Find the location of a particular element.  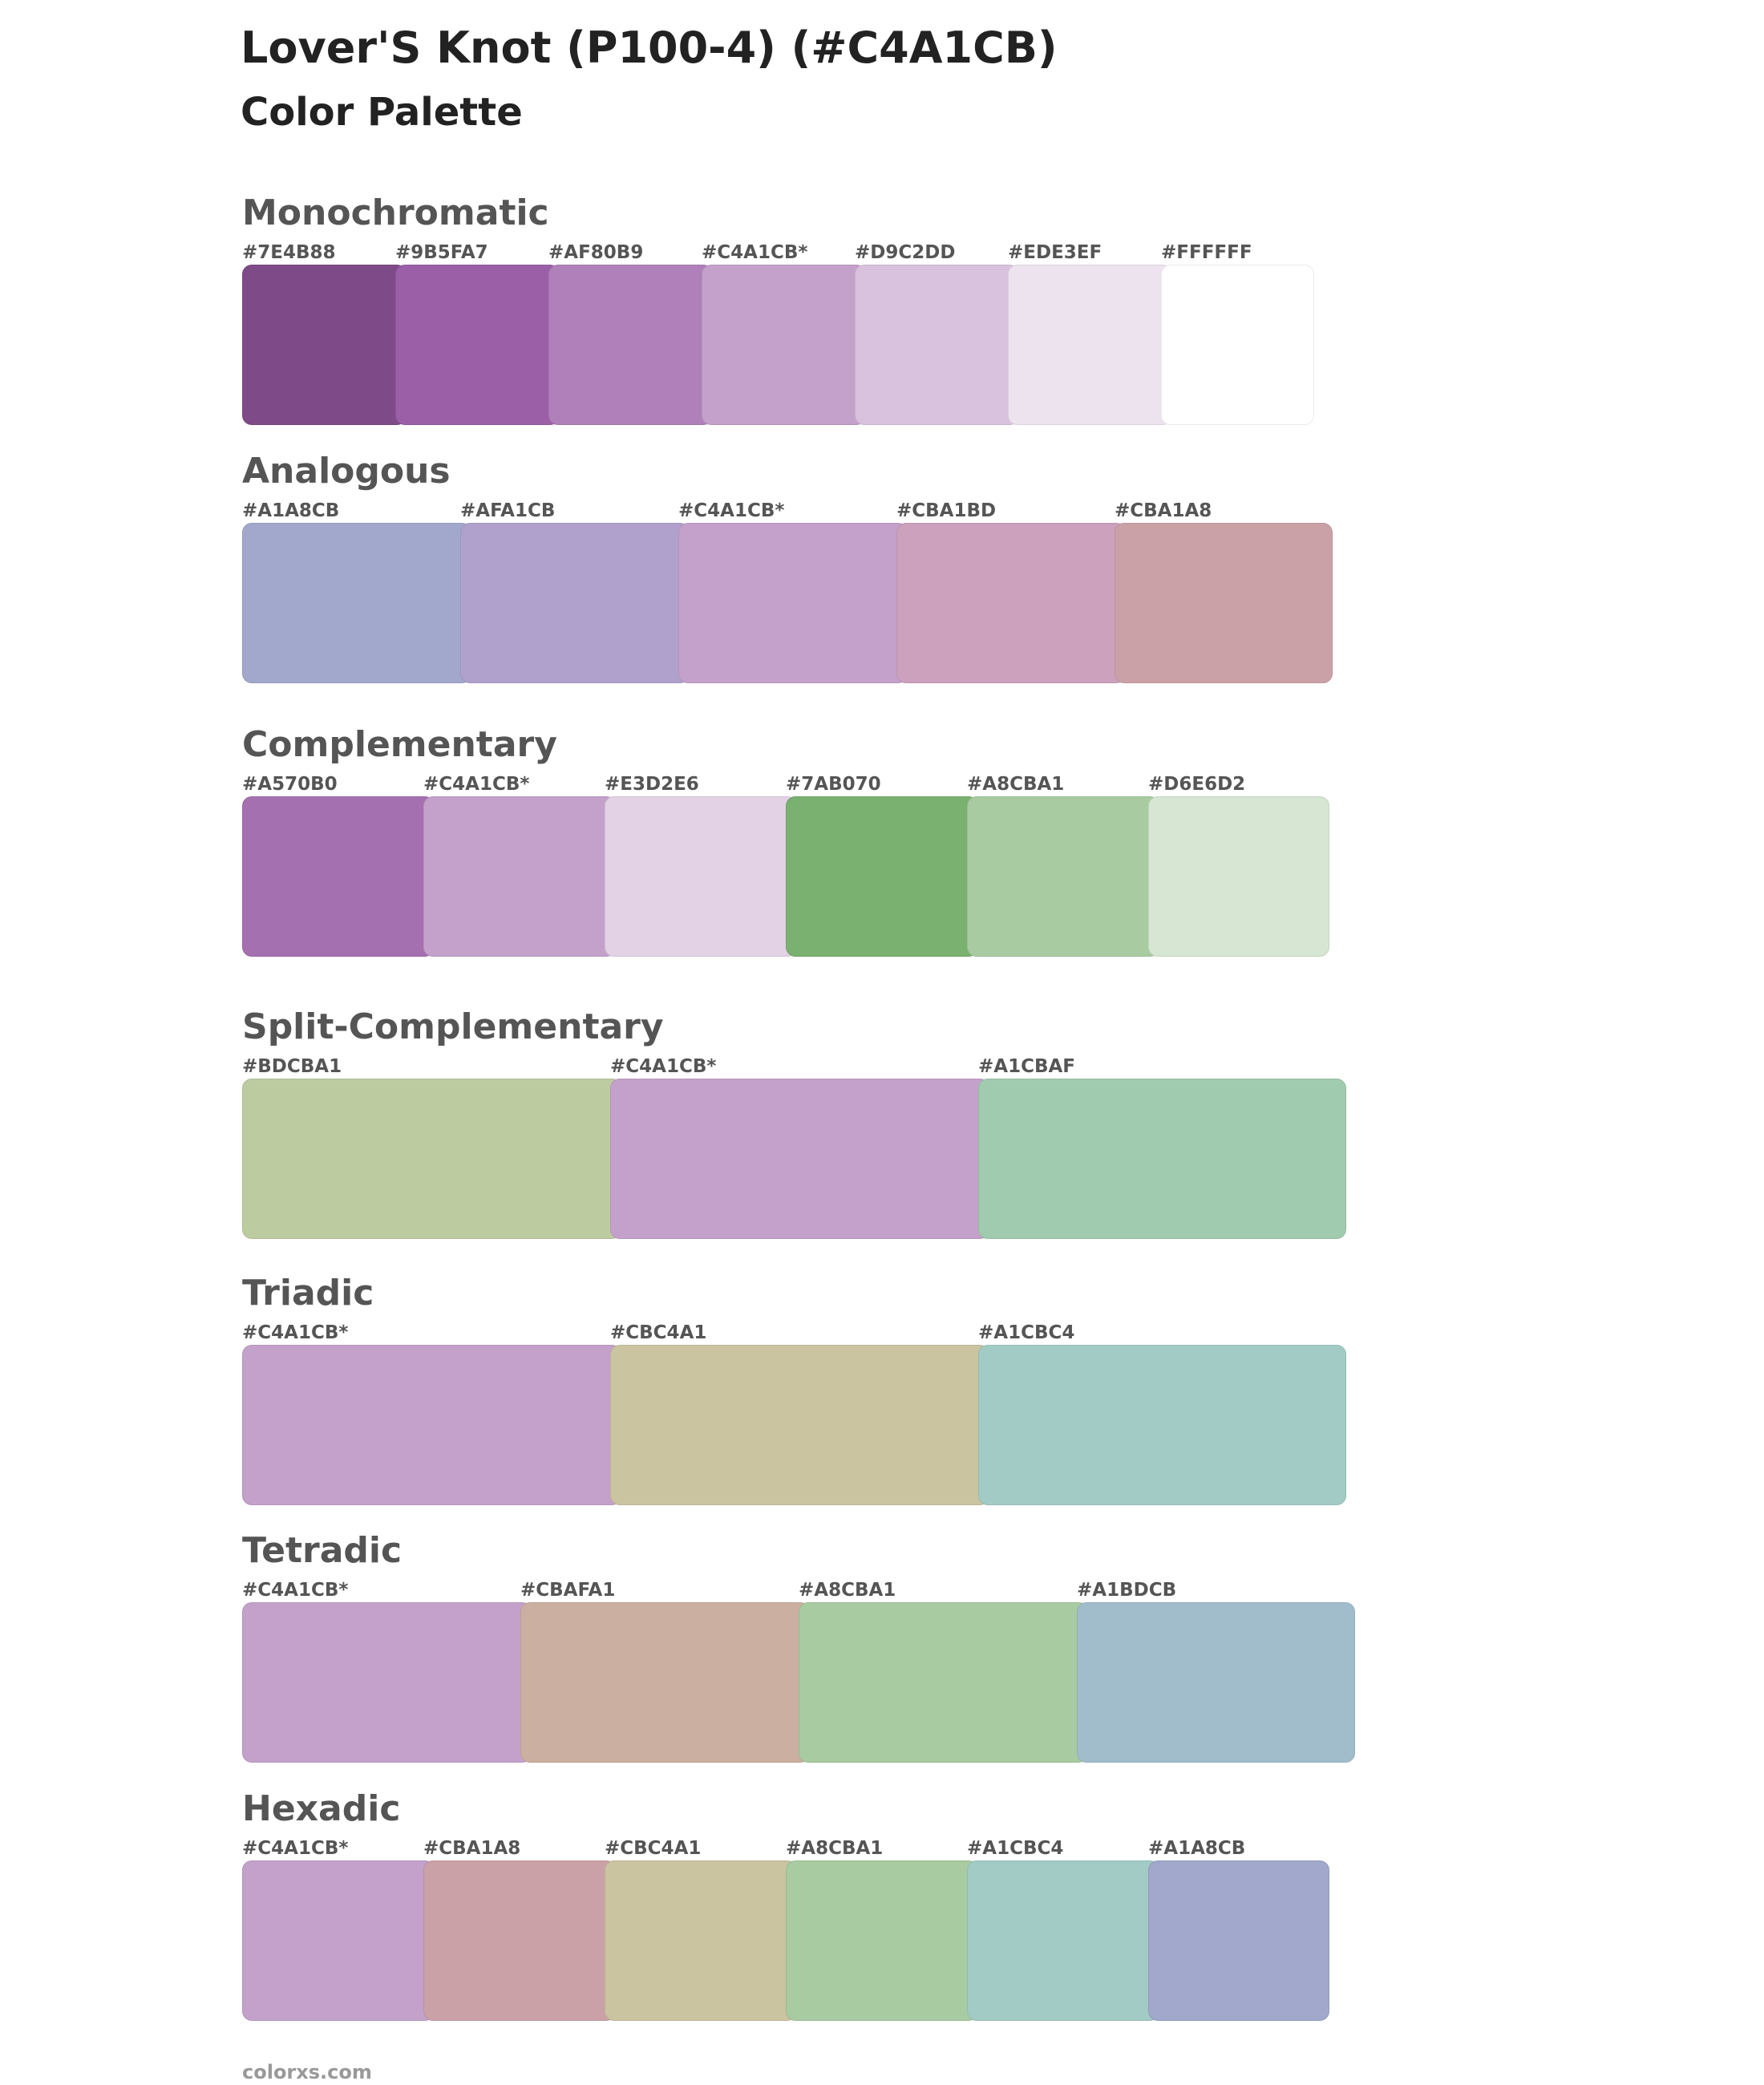

swatch-label: #A570B0 is located at coordinates (290, 784).